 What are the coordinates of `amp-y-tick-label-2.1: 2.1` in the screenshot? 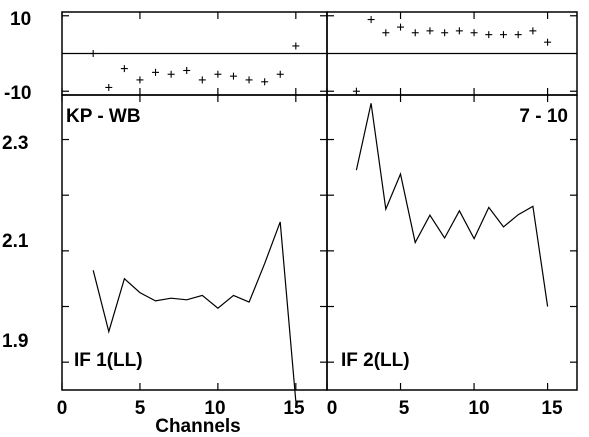 It's located at (15, 241).